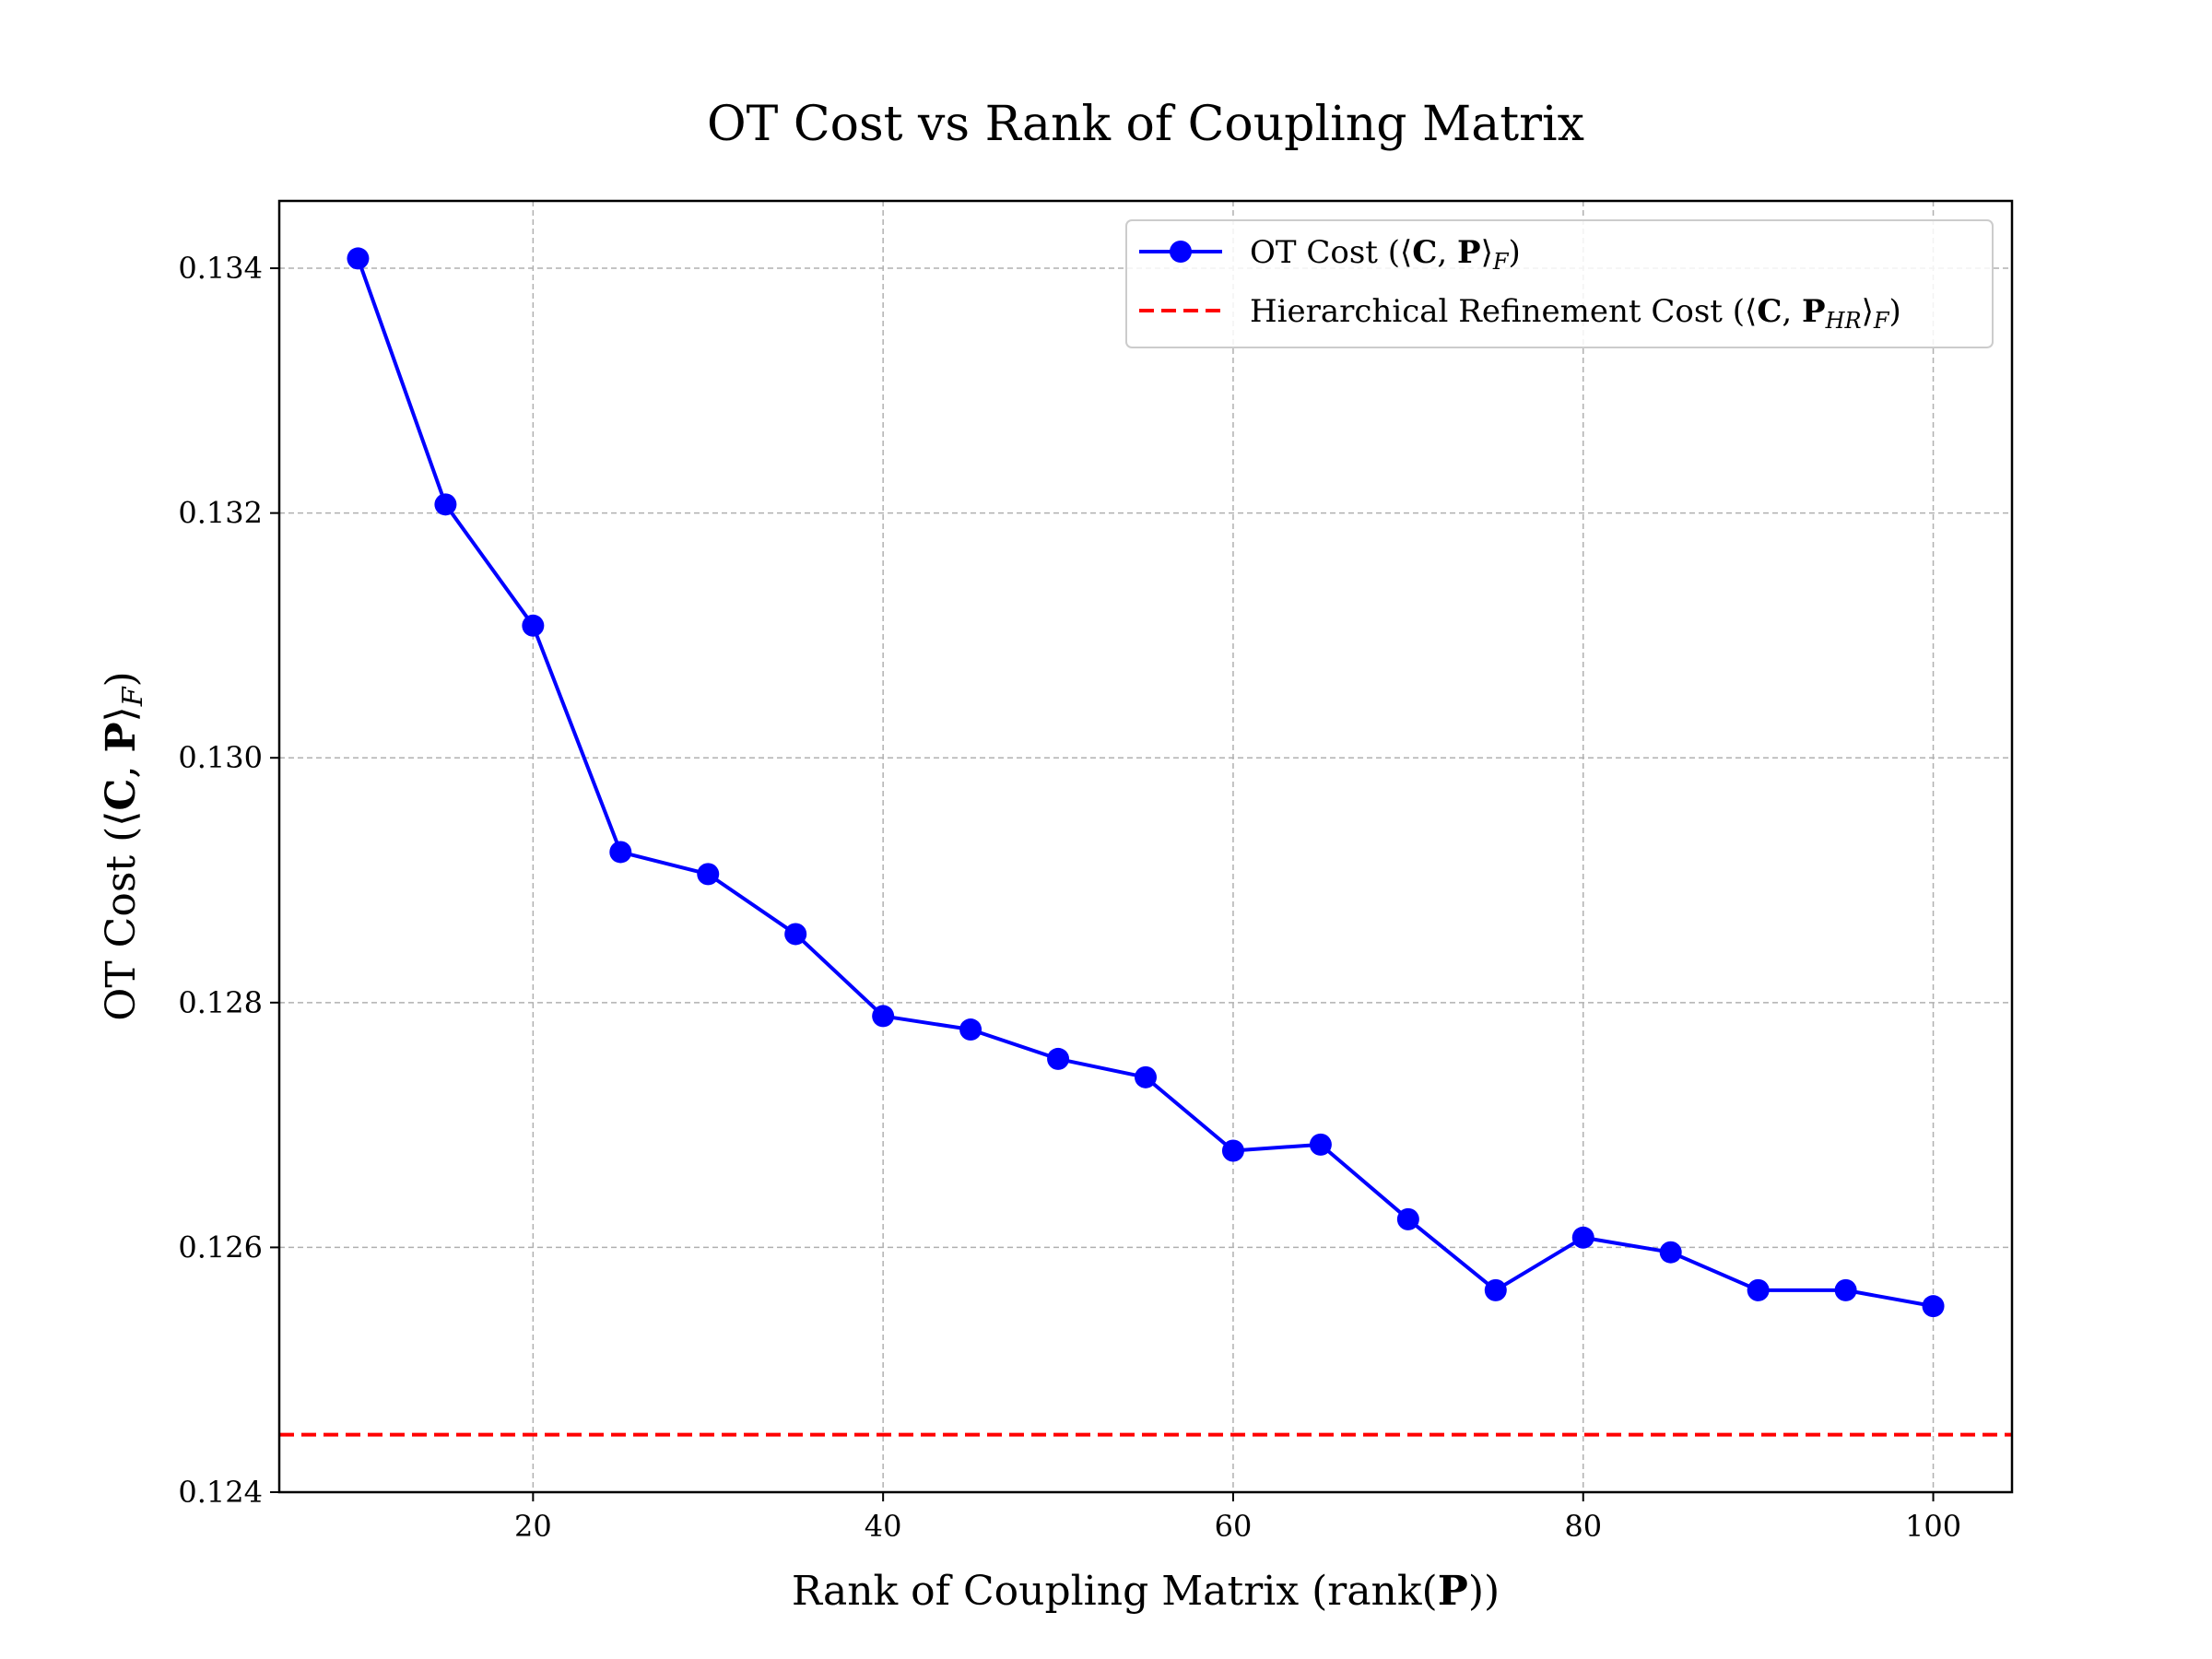  Describe the element at coordinates (220, 268) in the screenshot. I see `y-tick-label: 0.134` at that location.